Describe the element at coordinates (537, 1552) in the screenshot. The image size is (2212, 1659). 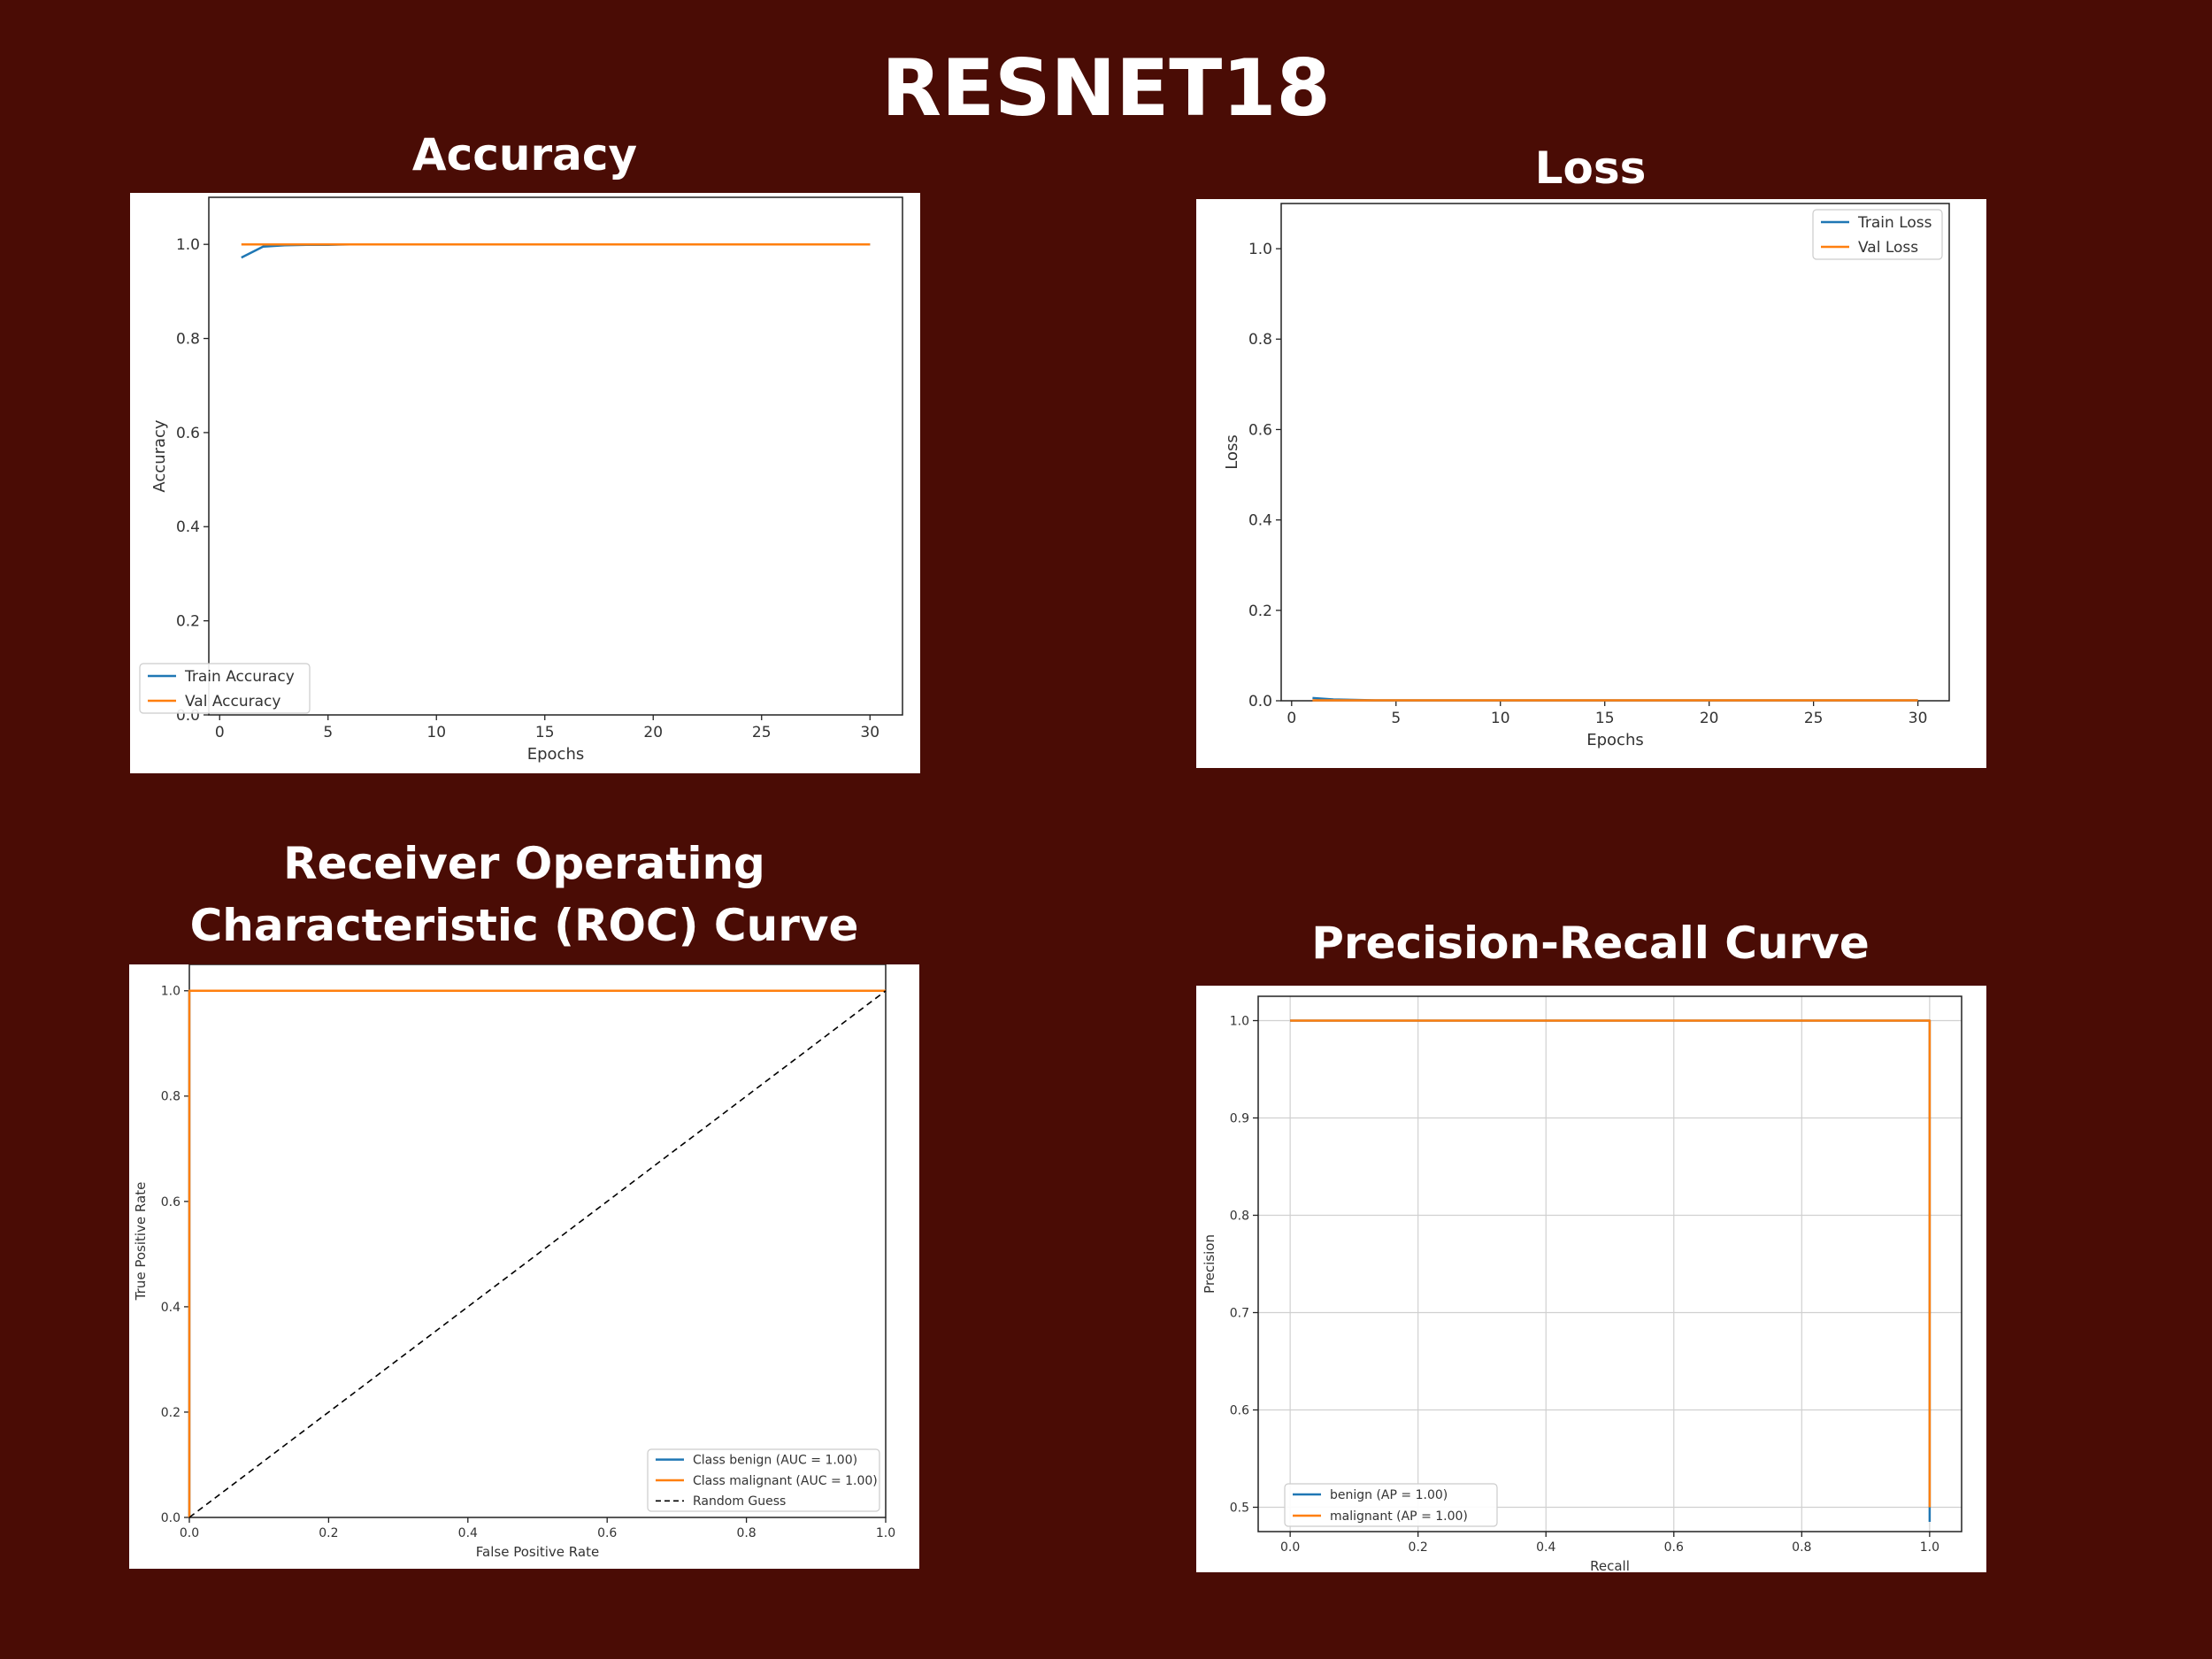
I see `x-axis-label: False Positive Rate` at that location.